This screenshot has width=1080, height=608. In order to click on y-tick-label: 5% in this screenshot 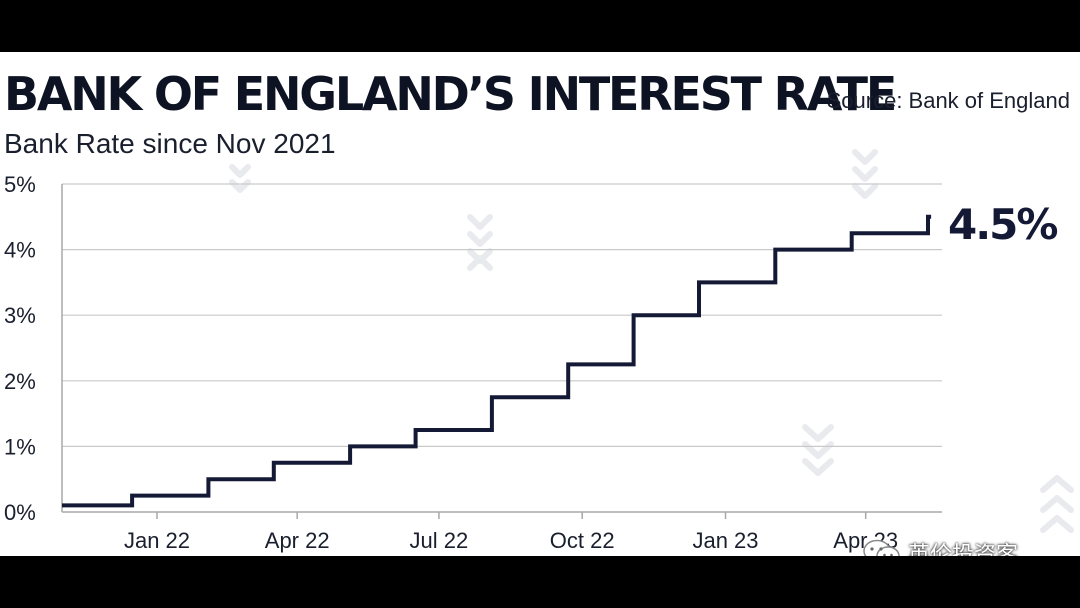, I will do `click(20, 184)`.